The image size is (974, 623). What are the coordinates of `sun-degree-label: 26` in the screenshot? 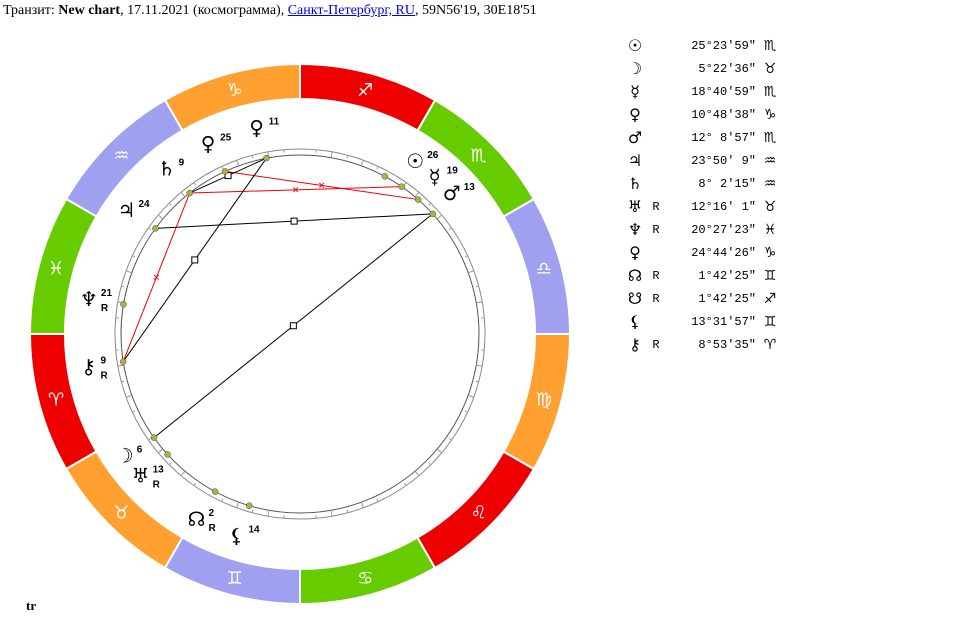 It's located at (433, 155).